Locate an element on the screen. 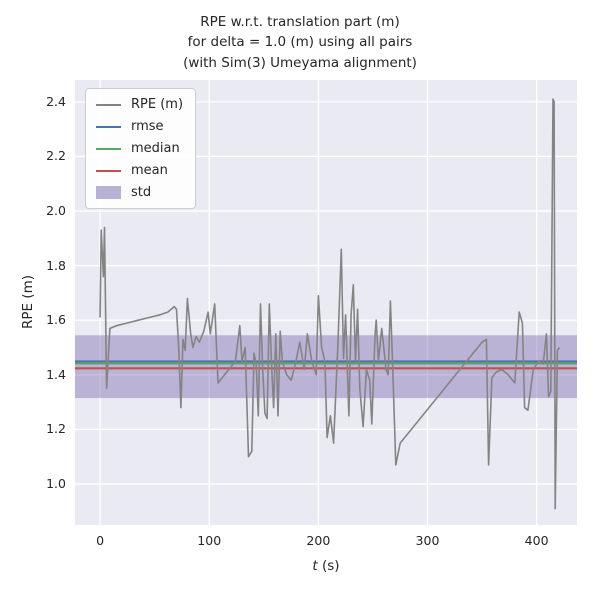 The image size is (600, 600). x-axis-label-variable: t is located at coordinates (315, 566).